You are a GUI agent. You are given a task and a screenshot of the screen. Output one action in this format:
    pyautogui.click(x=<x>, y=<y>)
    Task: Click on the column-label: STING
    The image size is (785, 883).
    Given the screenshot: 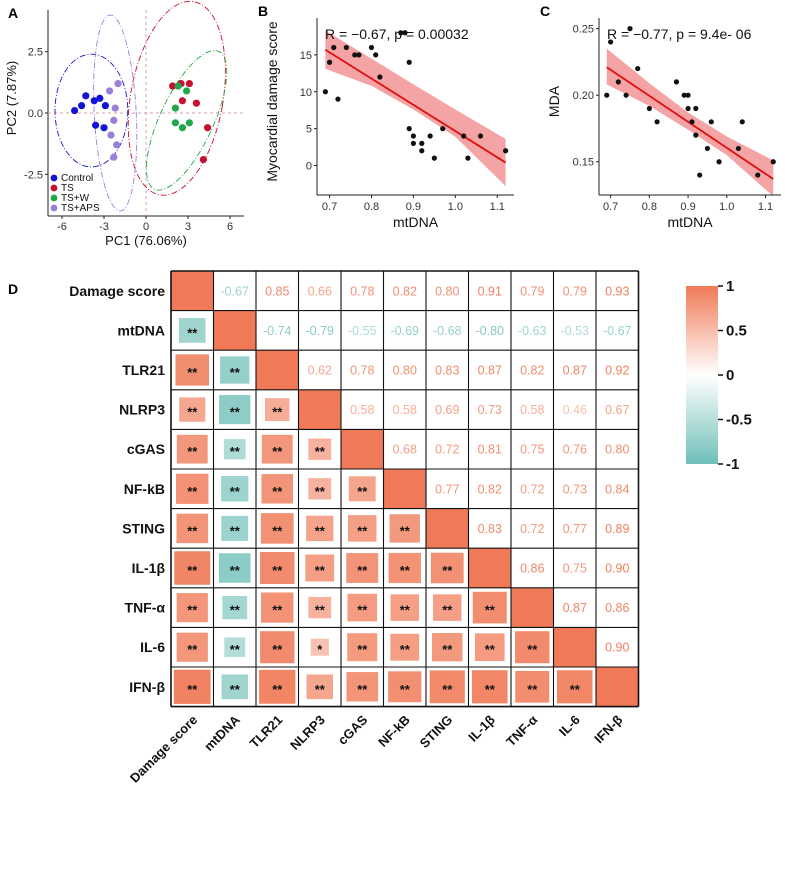 What is the action you would take?
    pyautogui.click(x=436, y=731)
    